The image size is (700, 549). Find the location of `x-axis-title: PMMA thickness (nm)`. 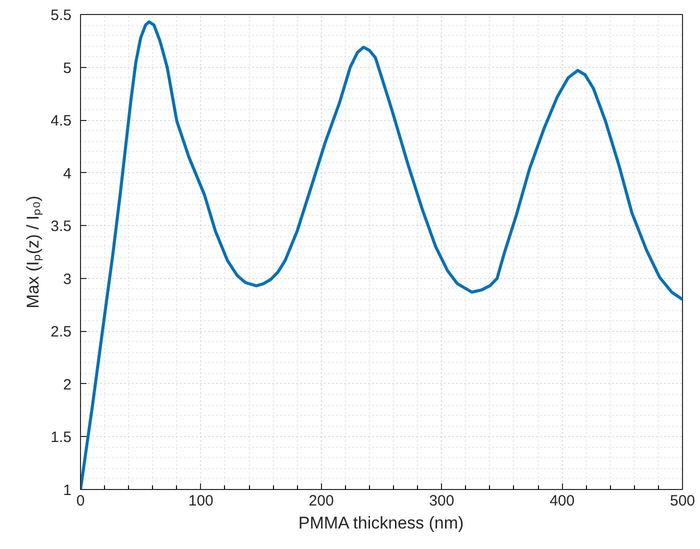

x-axis-title: PMMA thickness (nm) is located at coordinates (381, 523).